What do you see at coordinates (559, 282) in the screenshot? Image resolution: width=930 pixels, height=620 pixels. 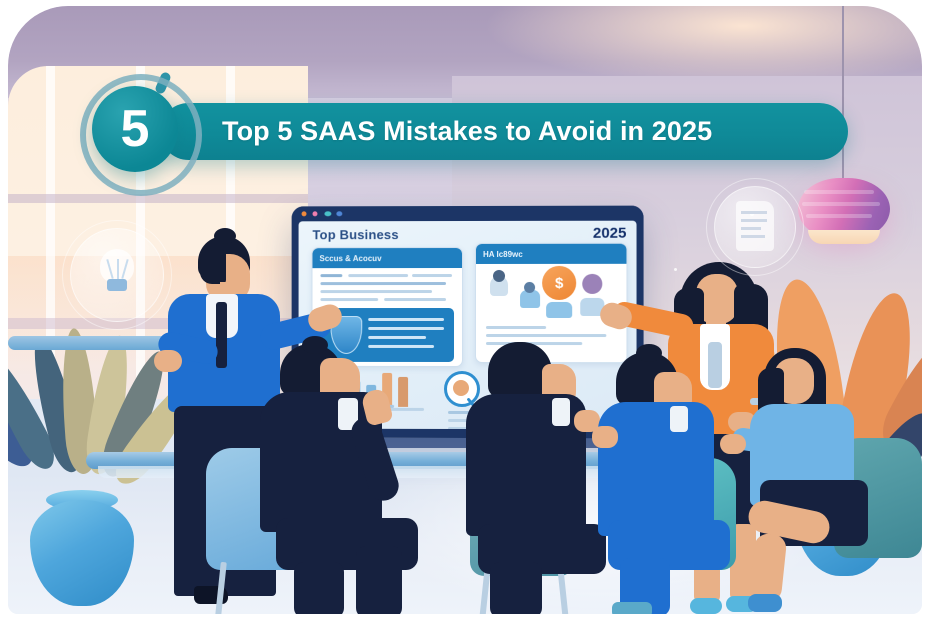 I see `coin-icon: $` at bounding box center [559, 282].